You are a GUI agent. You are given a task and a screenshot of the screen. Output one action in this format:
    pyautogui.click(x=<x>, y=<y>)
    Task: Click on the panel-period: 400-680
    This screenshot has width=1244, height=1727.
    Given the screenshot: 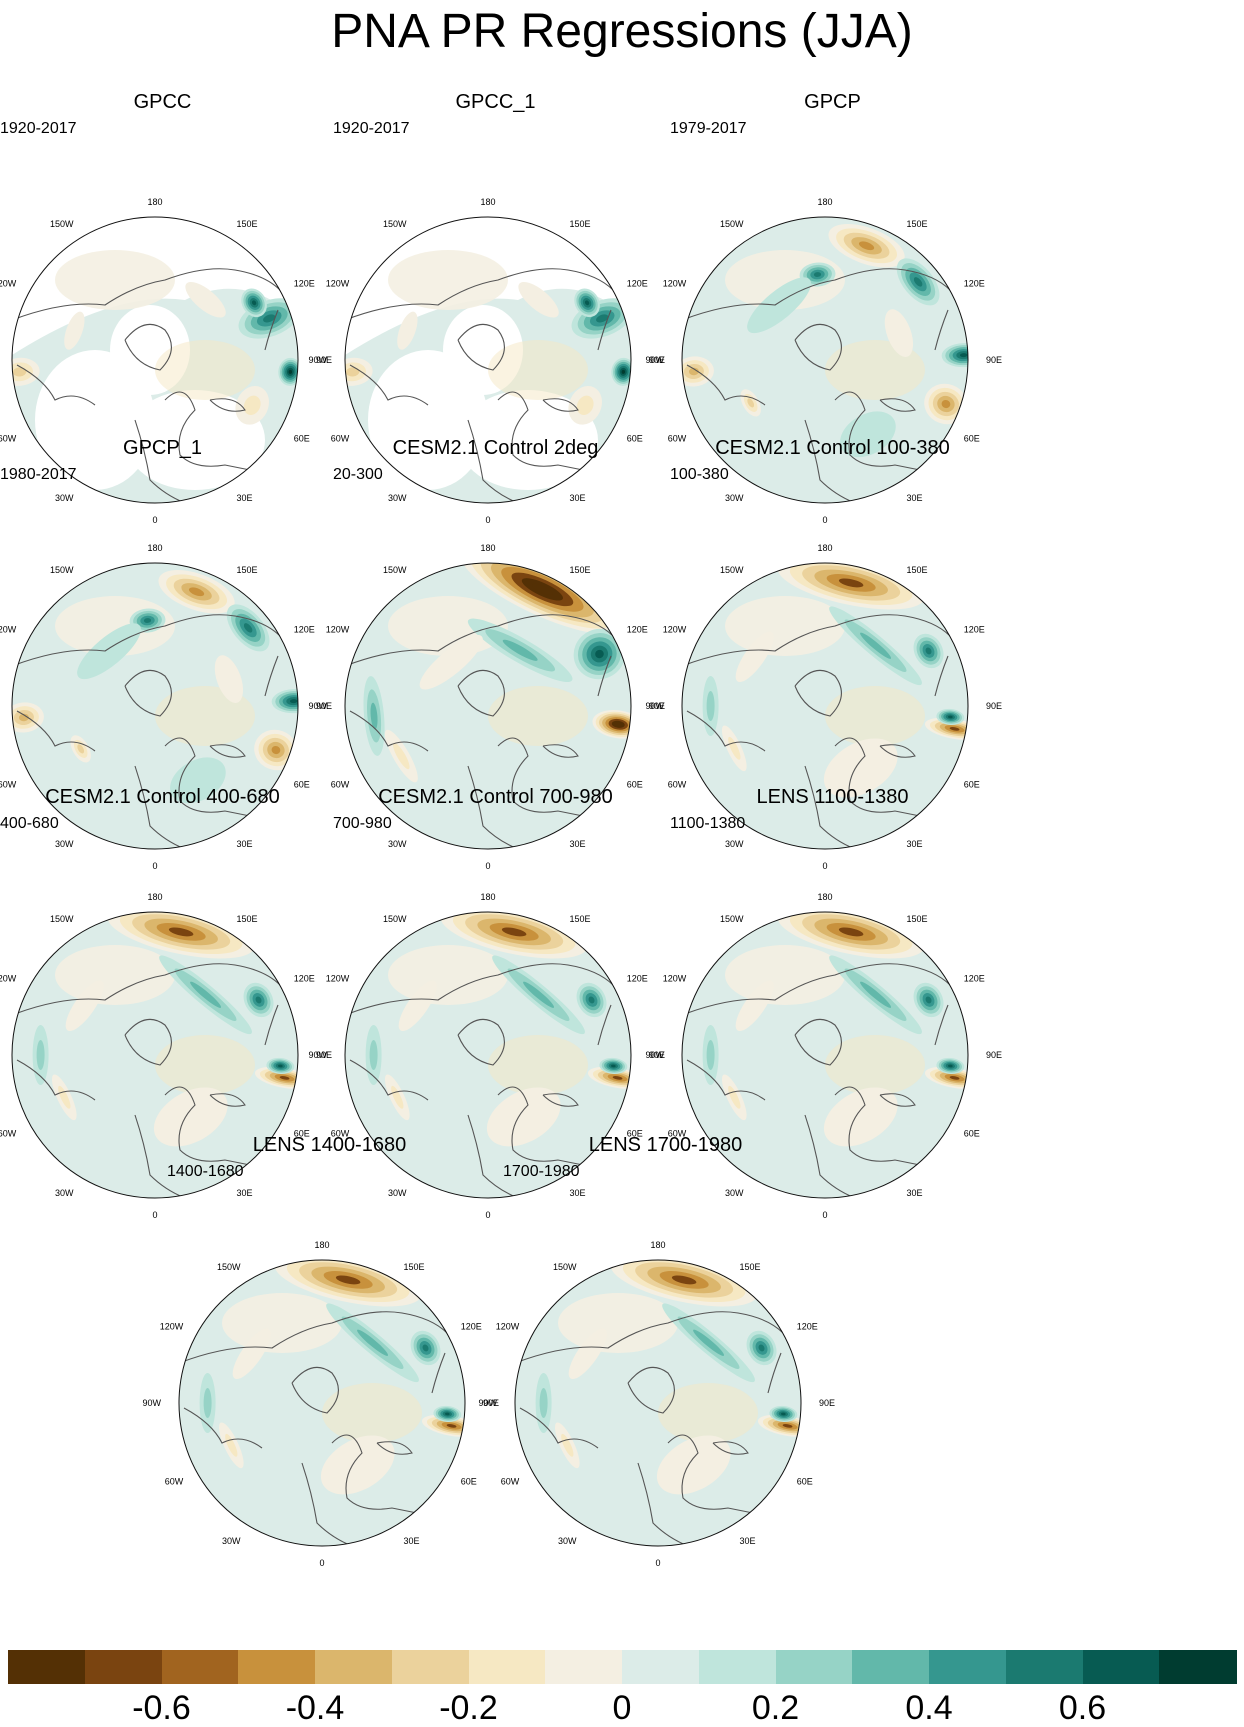 What is the action you would take?
    pyautogui.click(x=29, y=823)
    